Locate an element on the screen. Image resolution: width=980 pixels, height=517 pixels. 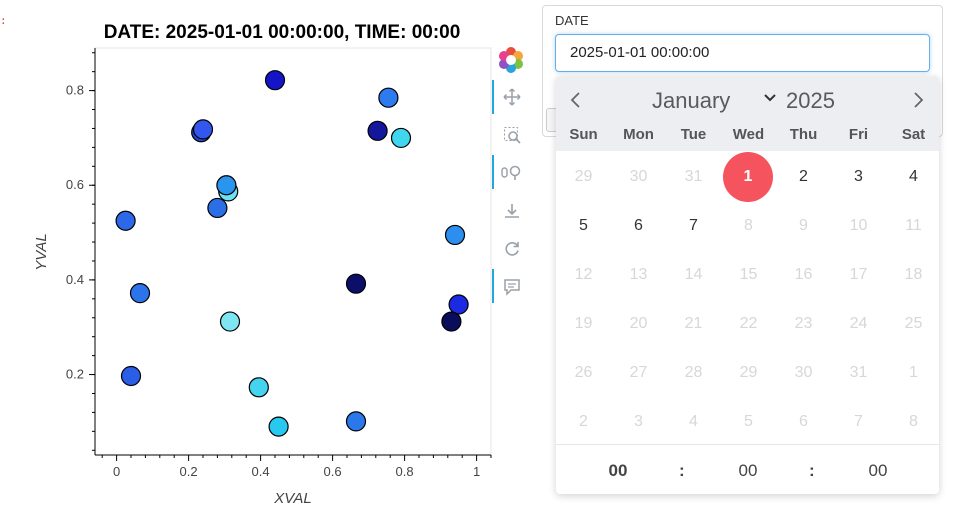
calendar-day: 17 is located at coordinates (858, 274).